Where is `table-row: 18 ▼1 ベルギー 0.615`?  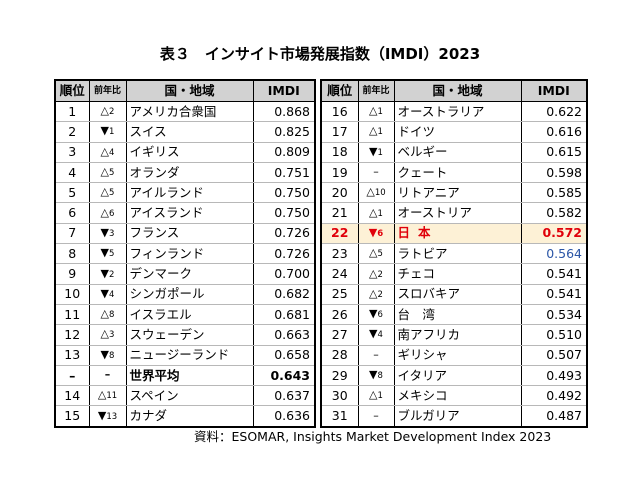
table-row: 18 ▼1 ベルギー 0.615 is located at coordinates (454, 152).